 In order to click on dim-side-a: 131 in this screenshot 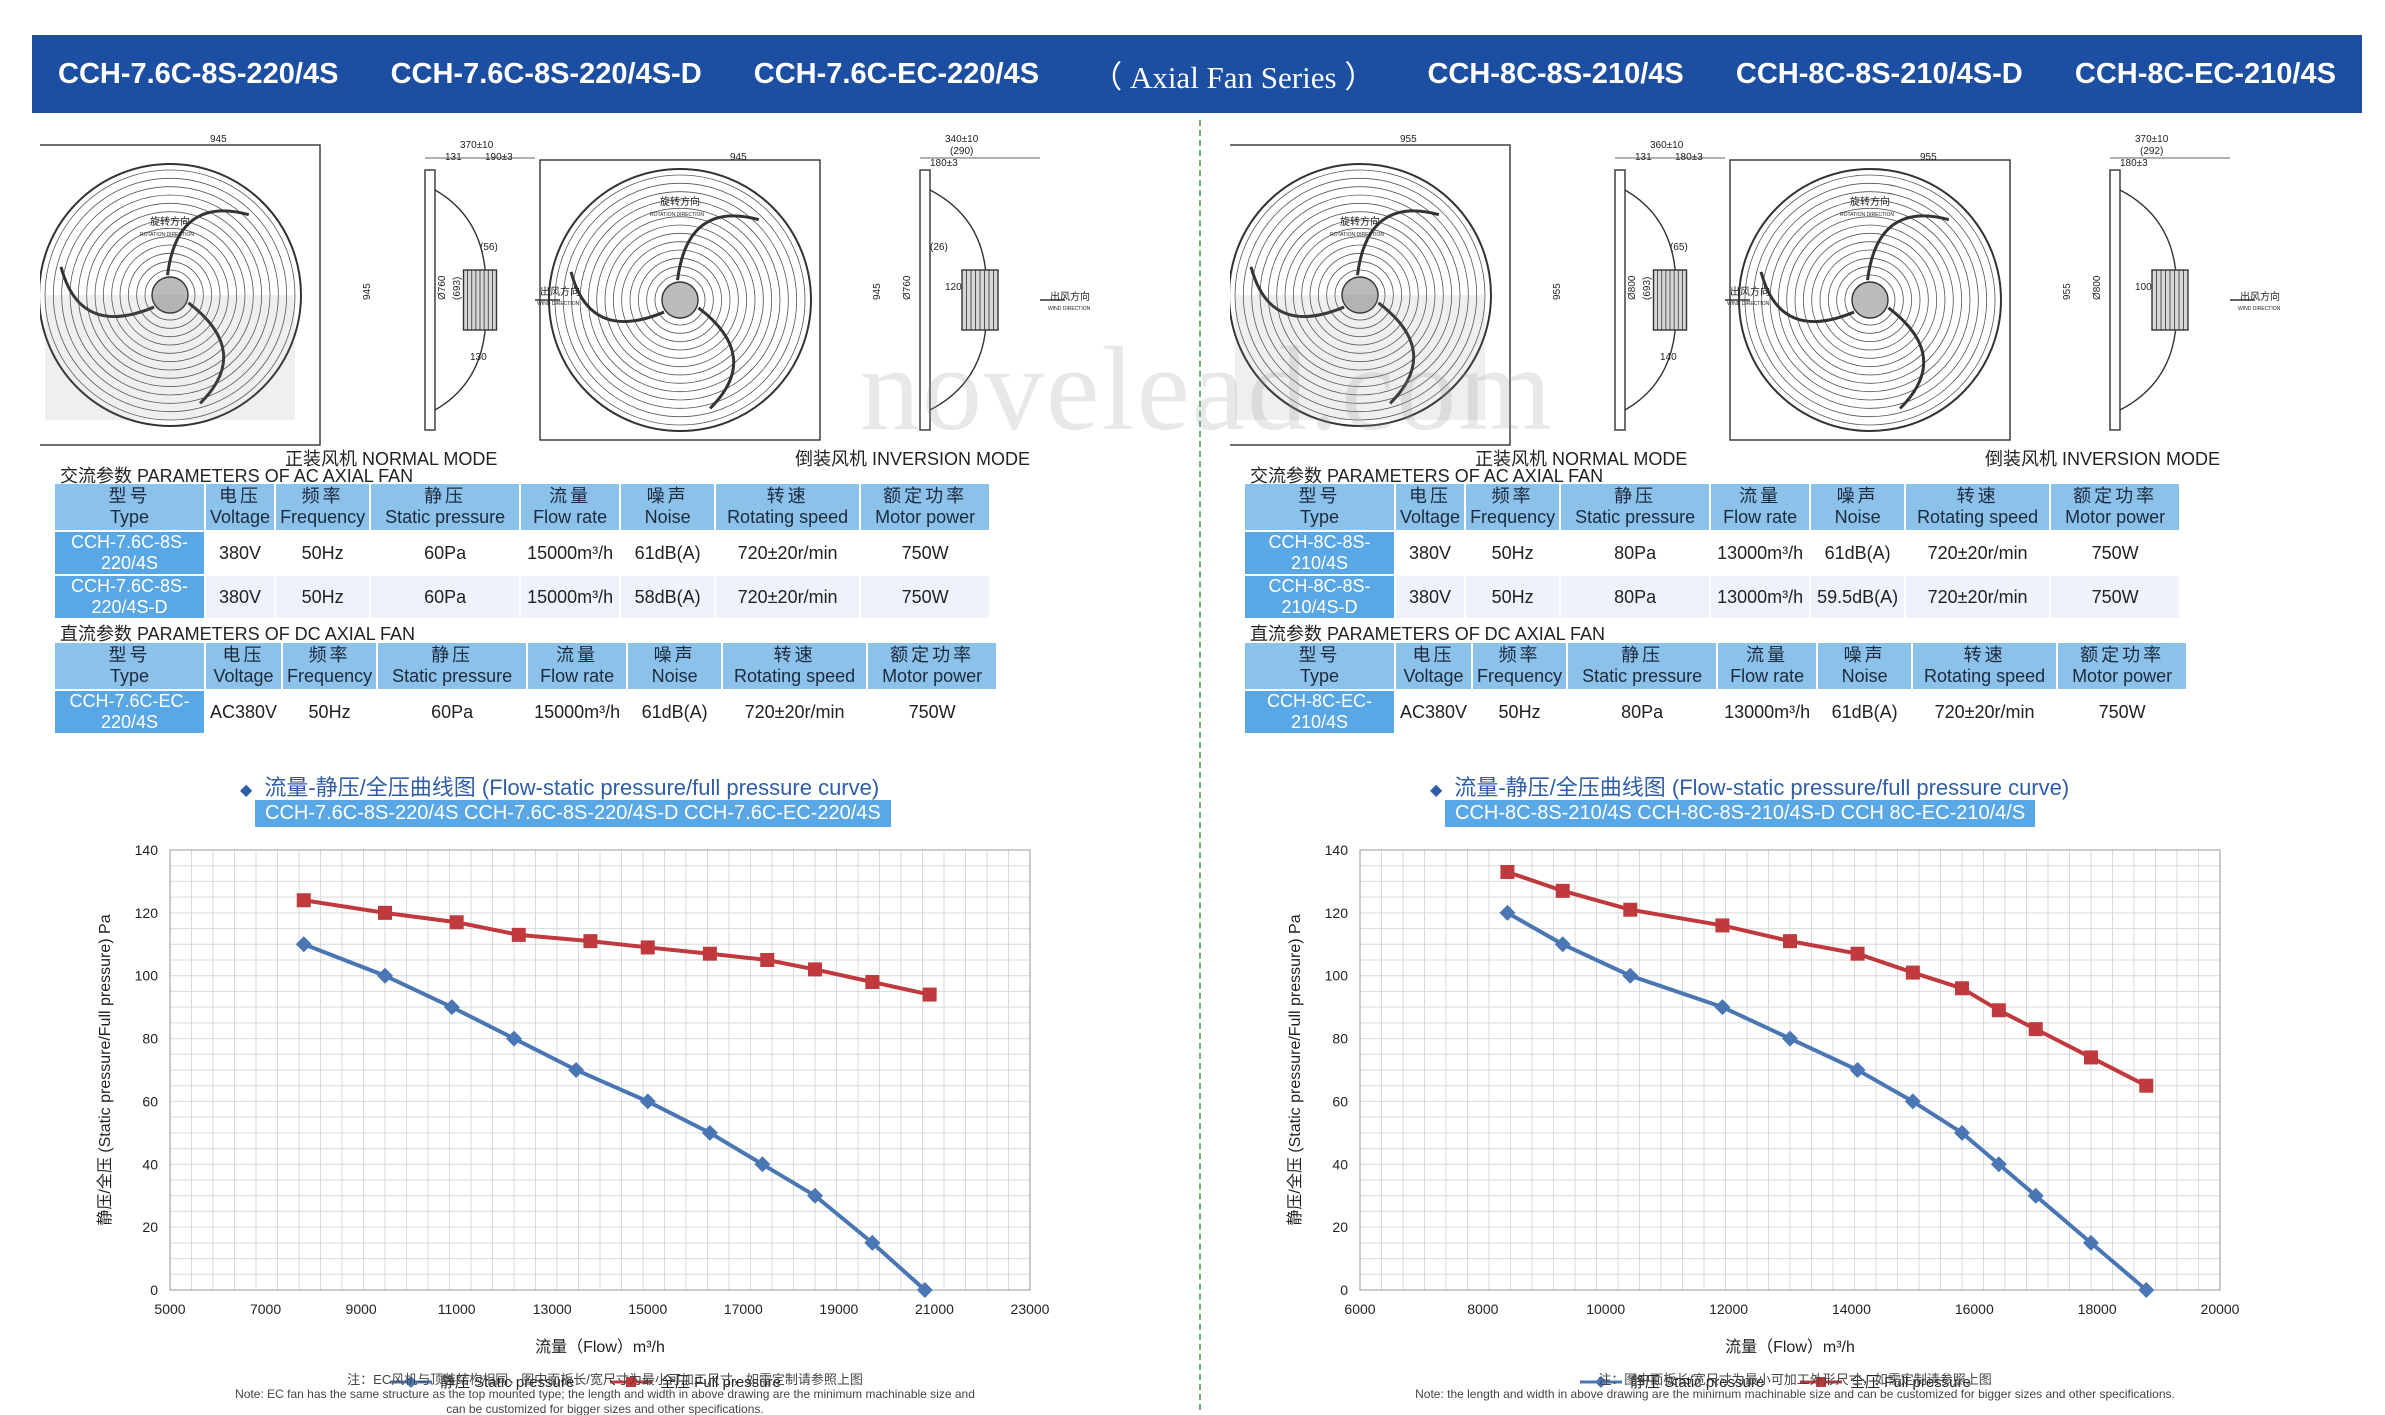, I will do `click(453, 157)`.